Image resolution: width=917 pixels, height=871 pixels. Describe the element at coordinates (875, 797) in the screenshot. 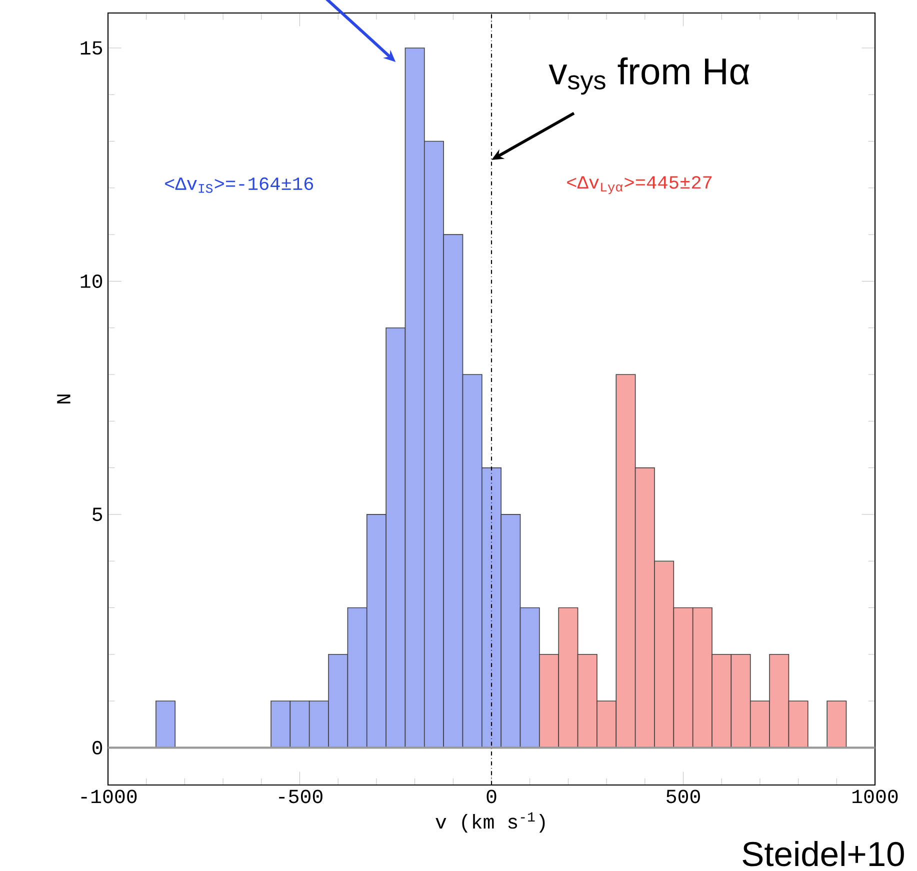

I see `x-tick-label: 1000` at that location.